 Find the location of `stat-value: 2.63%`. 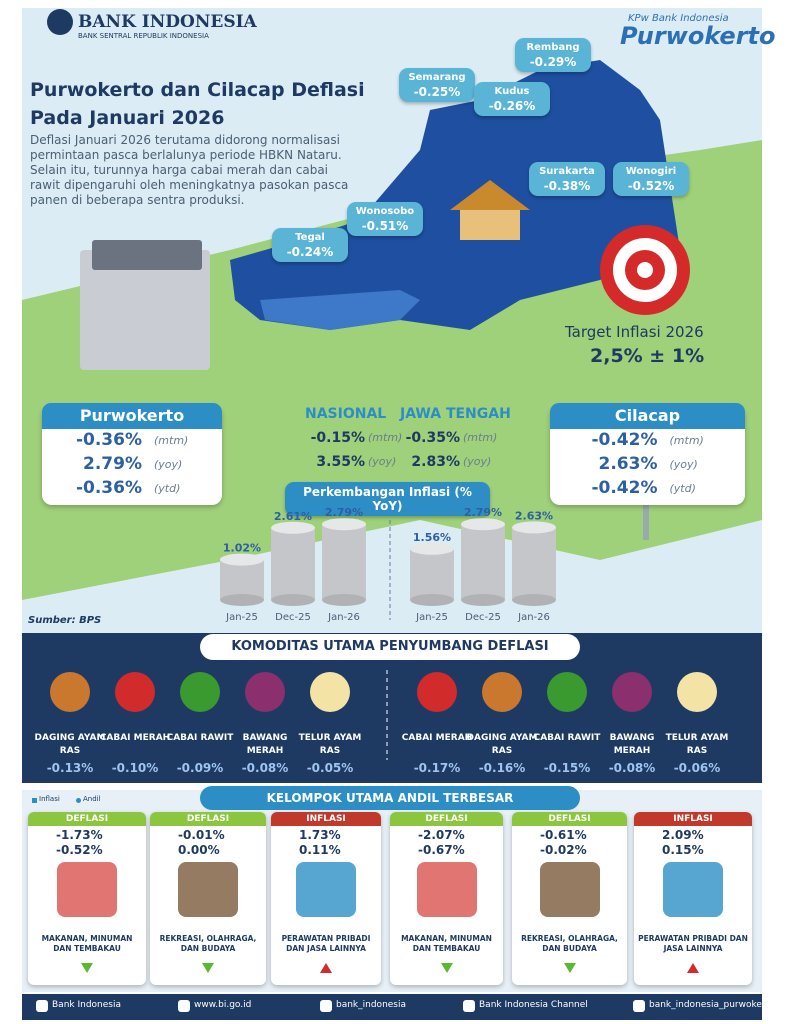

stat-value: 2.63% is located at coordinates (628, 464).